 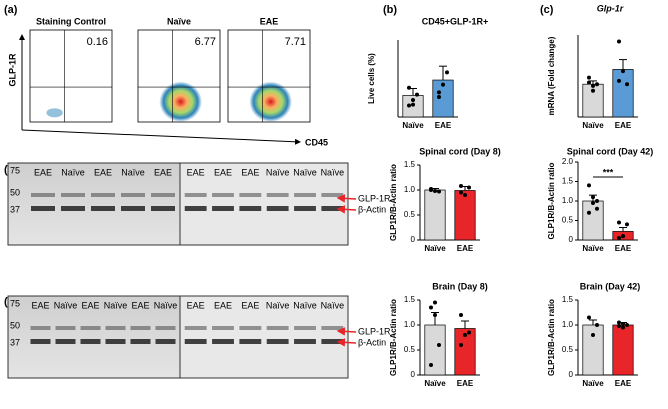 What do you see at coordinates (269, 21) in the screenshot?
I see `flow-title: EAE` at bounding box center [269, 21].